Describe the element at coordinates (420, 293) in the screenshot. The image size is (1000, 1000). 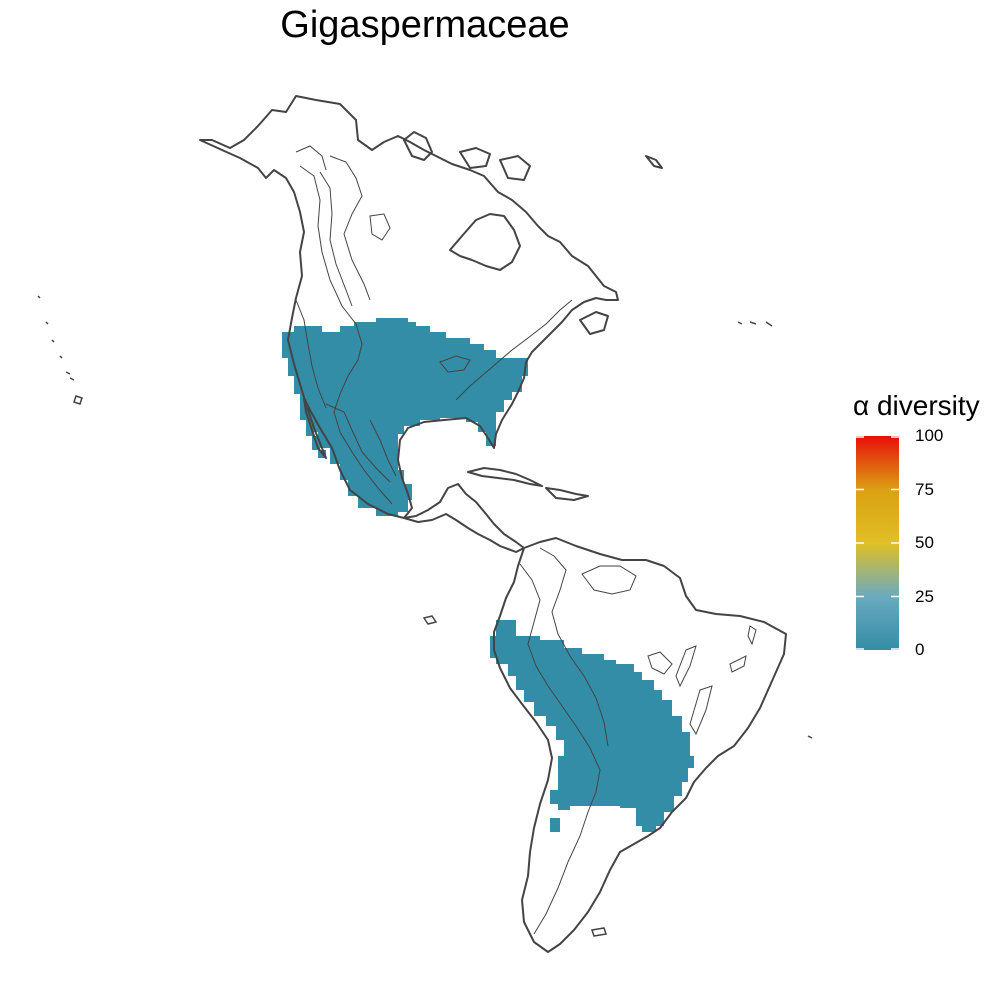
I see `contour-great-lakes` at that location.